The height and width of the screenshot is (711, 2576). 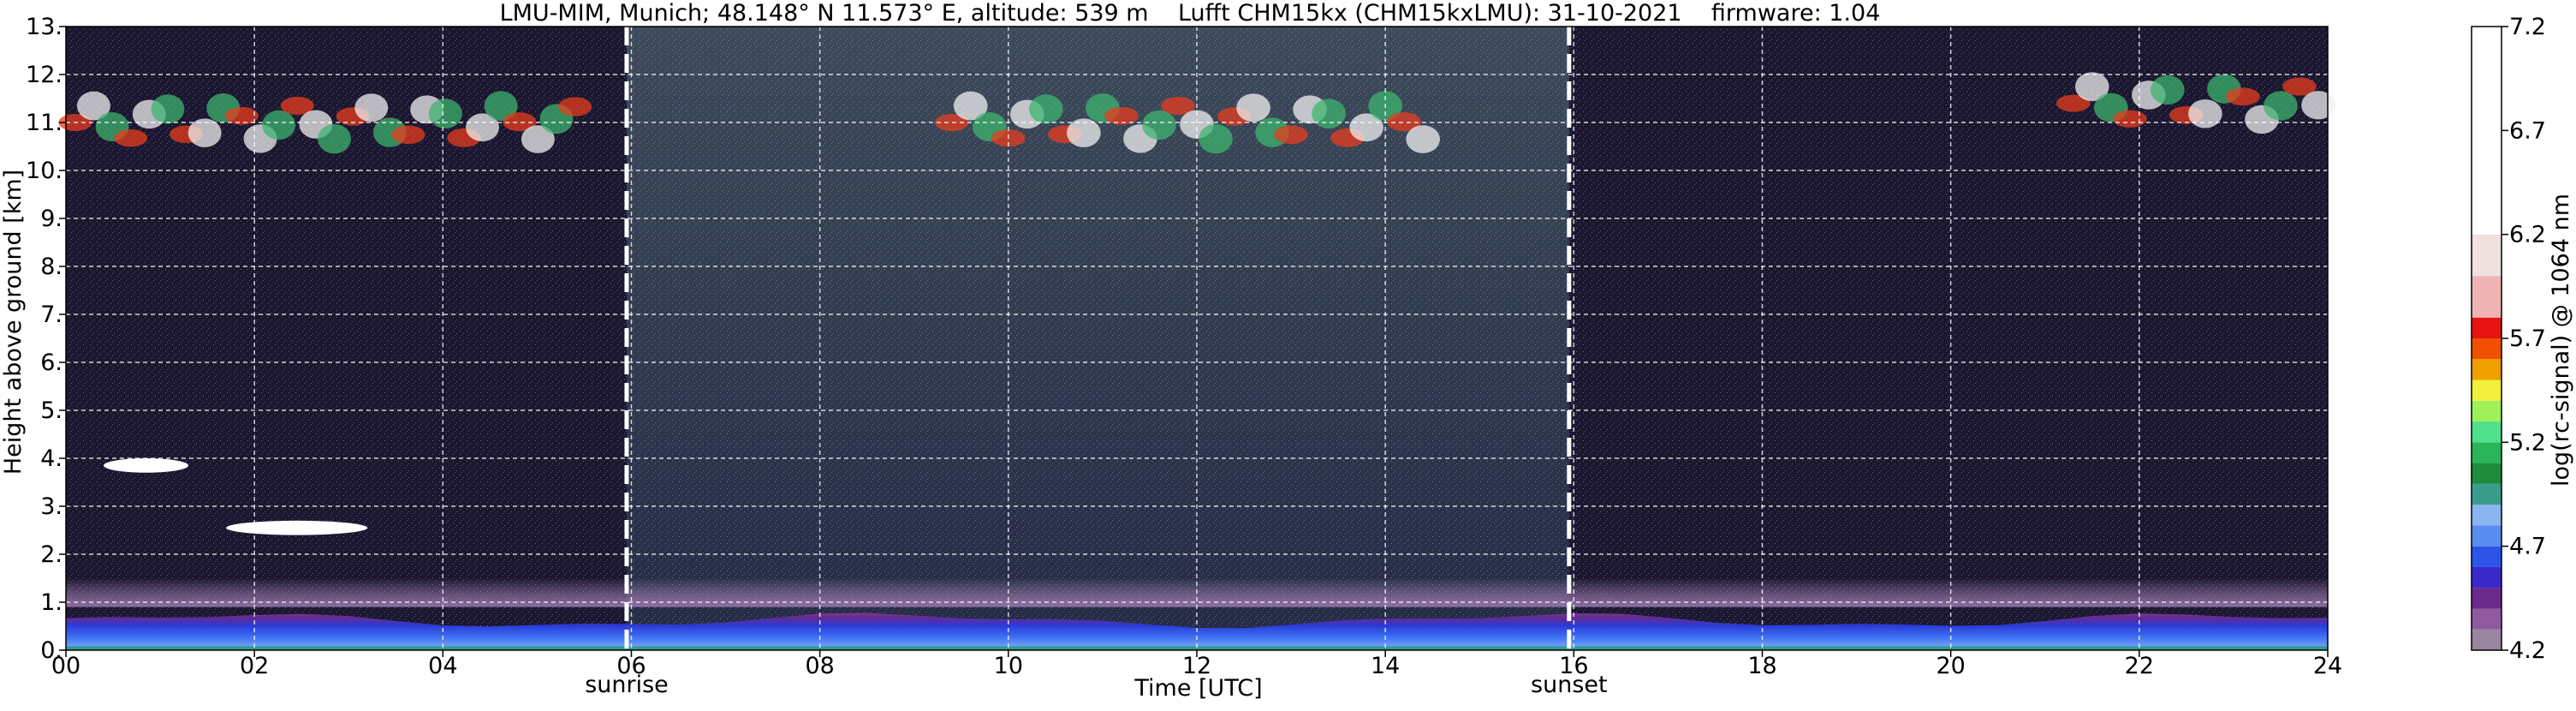 What do you see at coordinates (44, 171) in the screenshot?
I see `y-tick-label: 10.` at bounding box center [44, 171].